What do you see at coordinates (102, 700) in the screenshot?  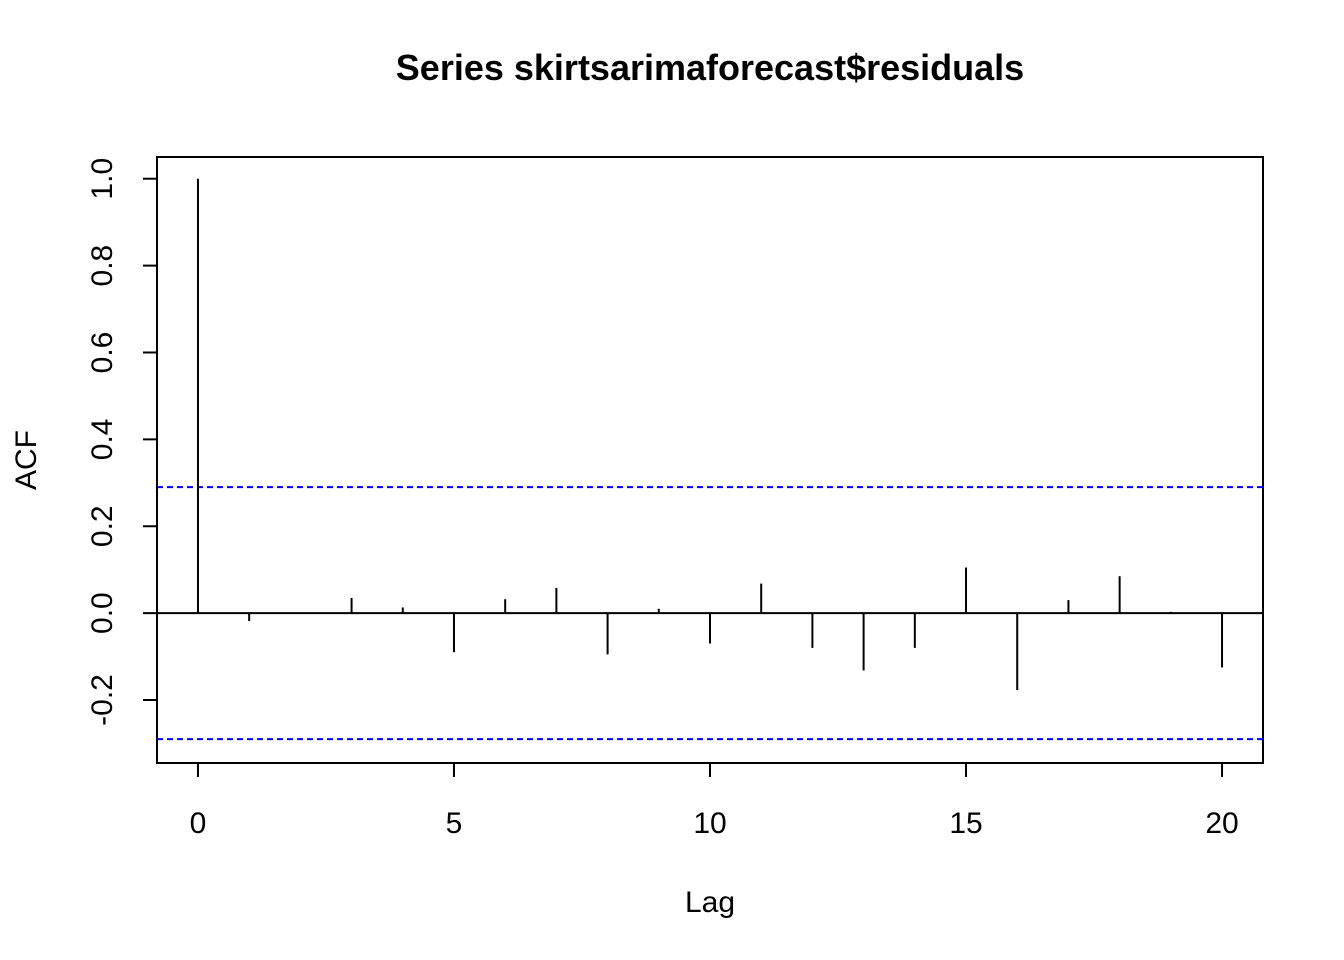 I see `y-tick-label: -0.2` at bounding box center [102, 700].